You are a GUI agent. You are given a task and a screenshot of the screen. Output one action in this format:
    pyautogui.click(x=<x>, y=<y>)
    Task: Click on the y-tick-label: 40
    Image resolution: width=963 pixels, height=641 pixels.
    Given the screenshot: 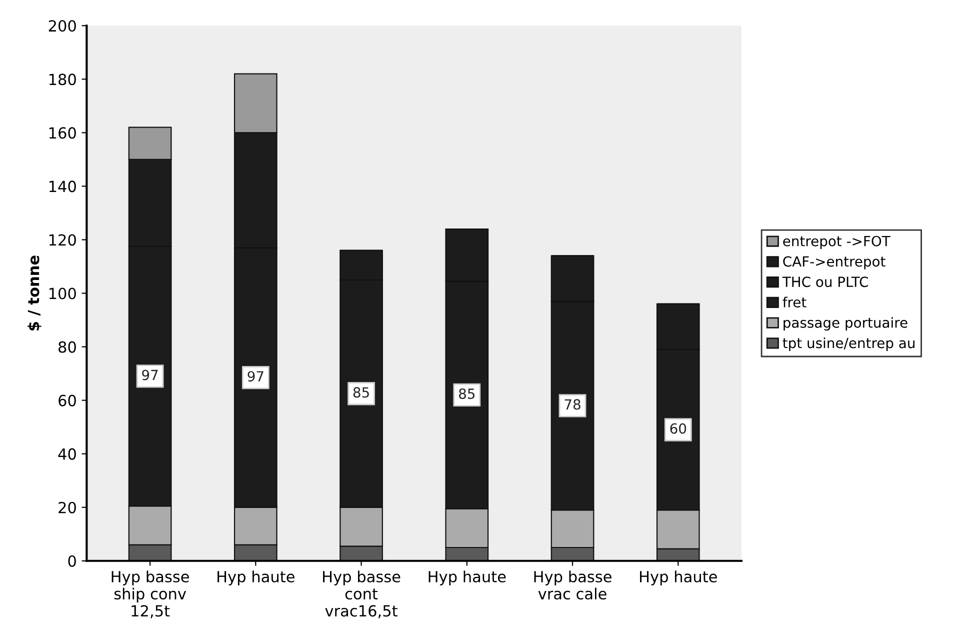 What is the action you would take?
    pyautogui.click(x=67, y=454)
    